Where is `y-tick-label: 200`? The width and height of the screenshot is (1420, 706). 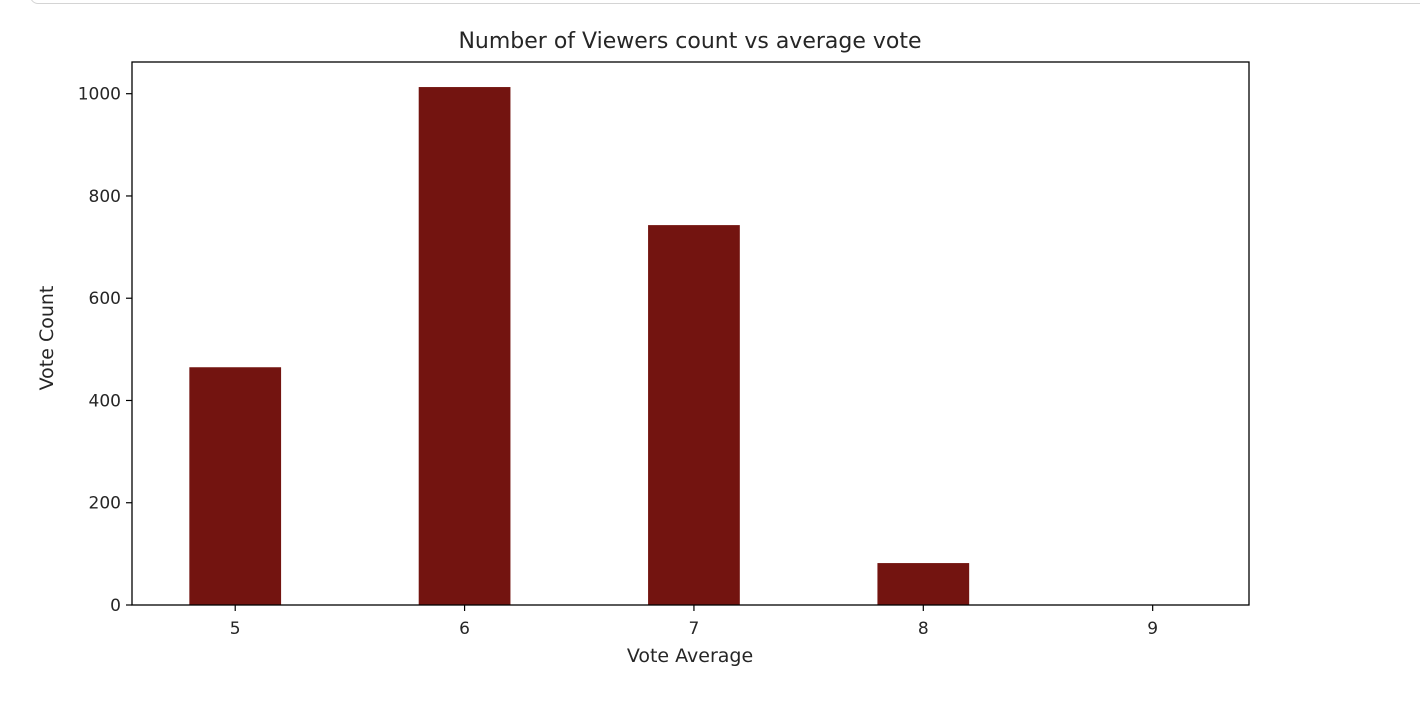
y-tick-label: 200 is located at coordinates (105, 504).